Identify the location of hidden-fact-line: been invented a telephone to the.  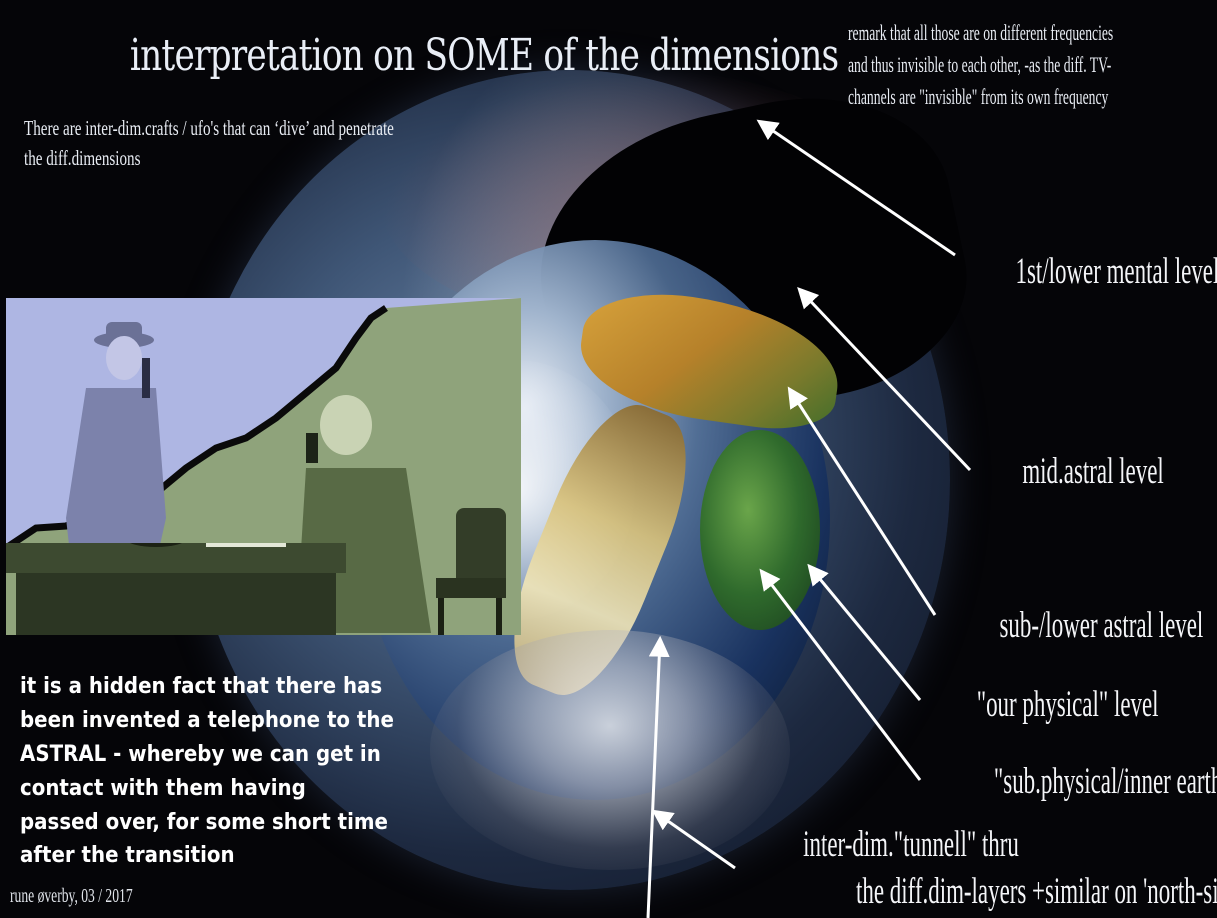
(207, 720).